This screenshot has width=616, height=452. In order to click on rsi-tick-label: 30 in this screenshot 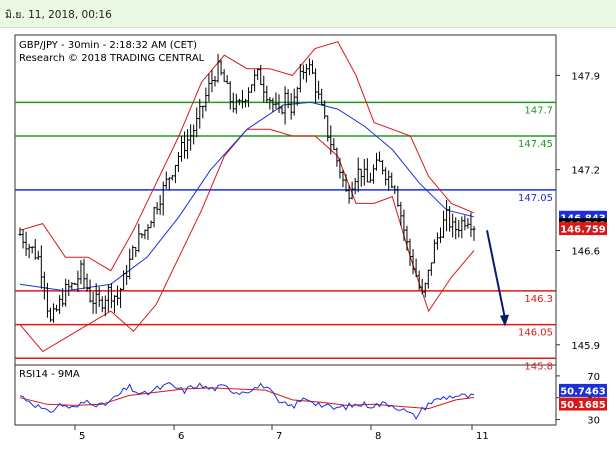, I will do `click(593, 421)`.